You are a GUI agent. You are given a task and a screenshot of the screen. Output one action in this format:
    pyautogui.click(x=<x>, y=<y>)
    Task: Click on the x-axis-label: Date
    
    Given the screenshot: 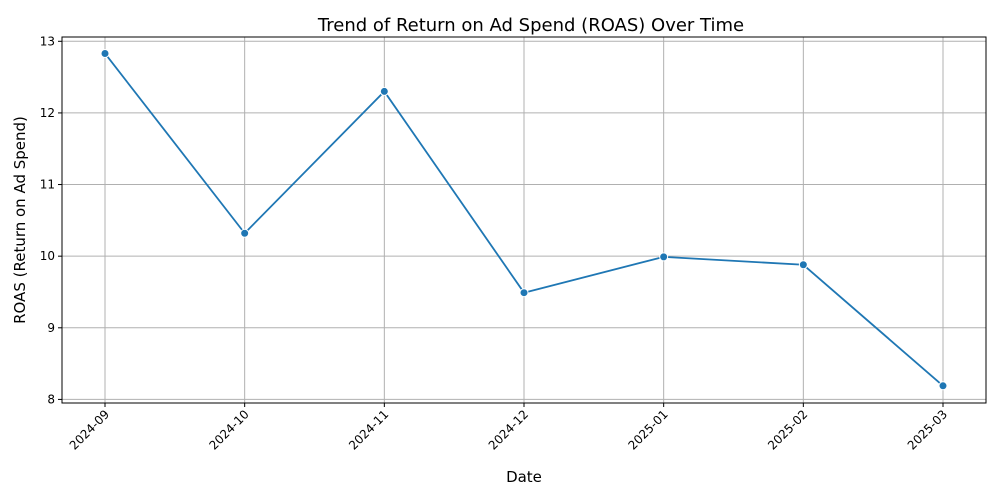 What is the action you would take?
    pyautogui.click(x=524, y=477)
    